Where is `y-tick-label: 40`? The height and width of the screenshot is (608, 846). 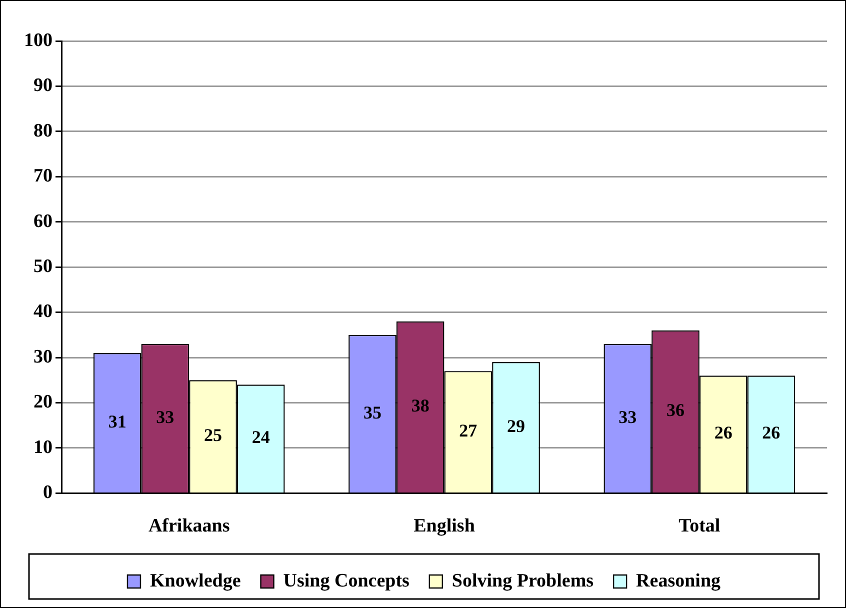
y-tick-label: 40 is located at coordinates (43, 311).